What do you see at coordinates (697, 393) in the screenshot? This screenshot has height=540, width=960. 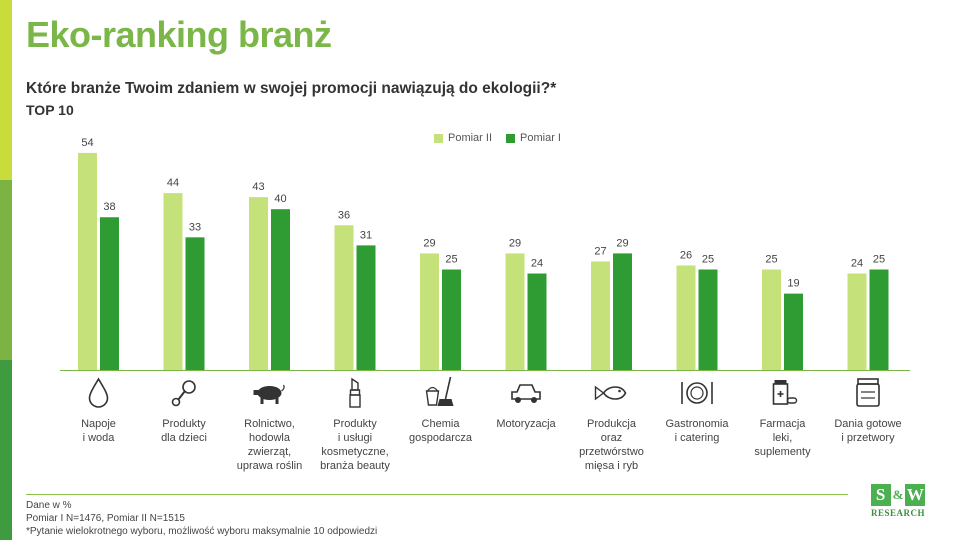 I see `plate-cutlery-icon` at bounding box center [697, 393].